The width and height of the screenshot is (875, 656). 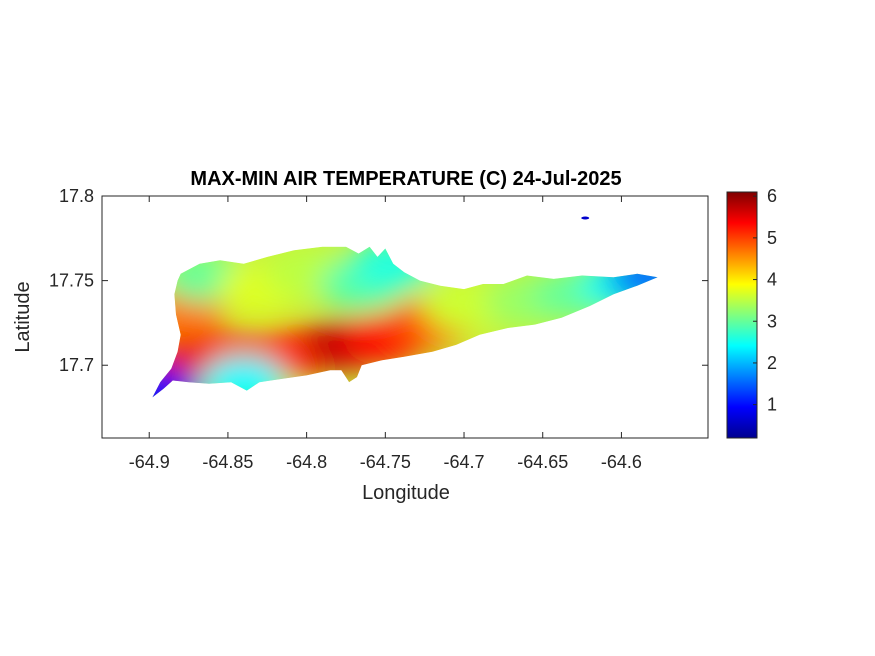 What do you see at coordinates (772, 321) in the screenshot?
I see `colorbar-tick-label: 3` at bounding box center [772, 321].